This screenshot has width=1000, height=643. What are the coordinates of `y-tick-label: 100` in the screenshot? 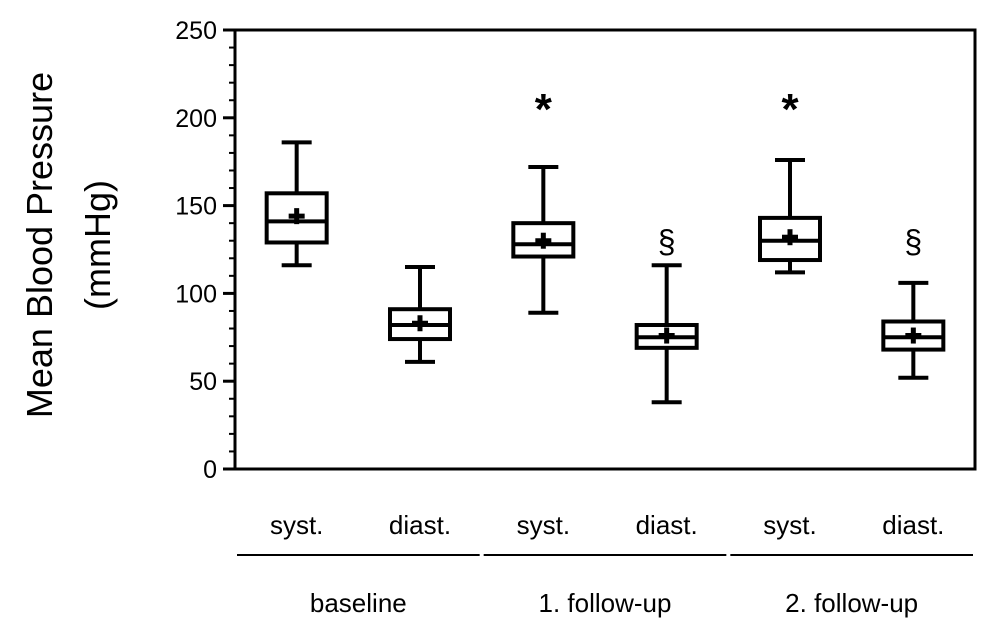 It's located at (196, 294).